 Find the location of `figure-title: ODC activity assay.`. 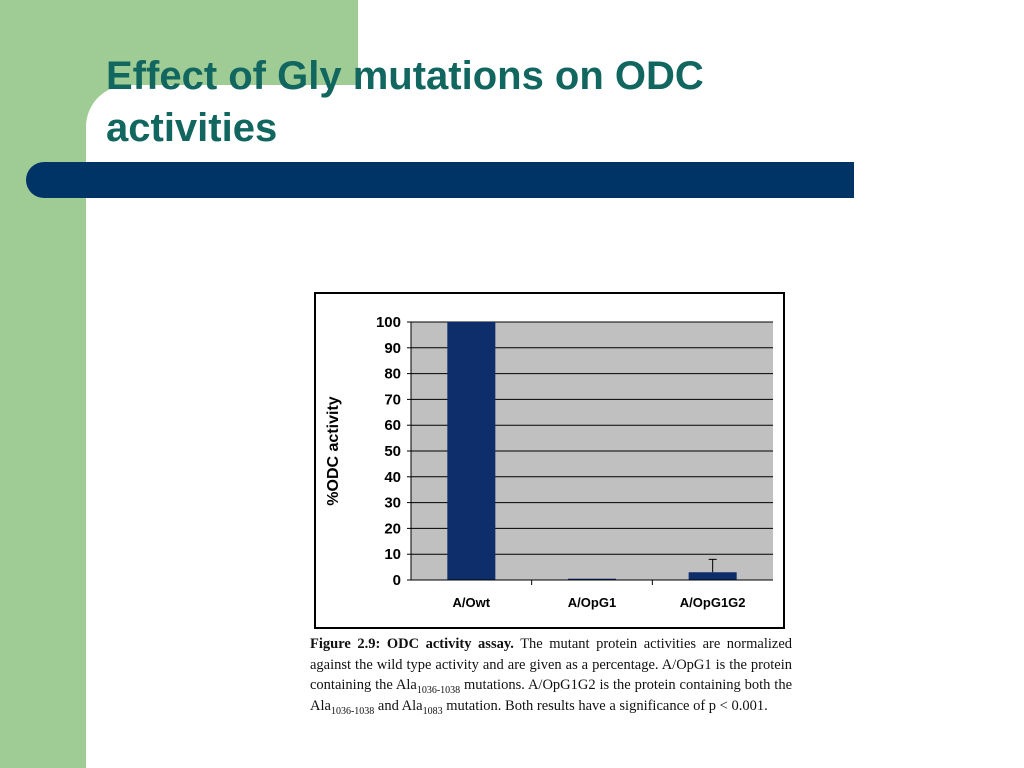

figure-title: ODC activity assay. is located at coordinates (450, 644).